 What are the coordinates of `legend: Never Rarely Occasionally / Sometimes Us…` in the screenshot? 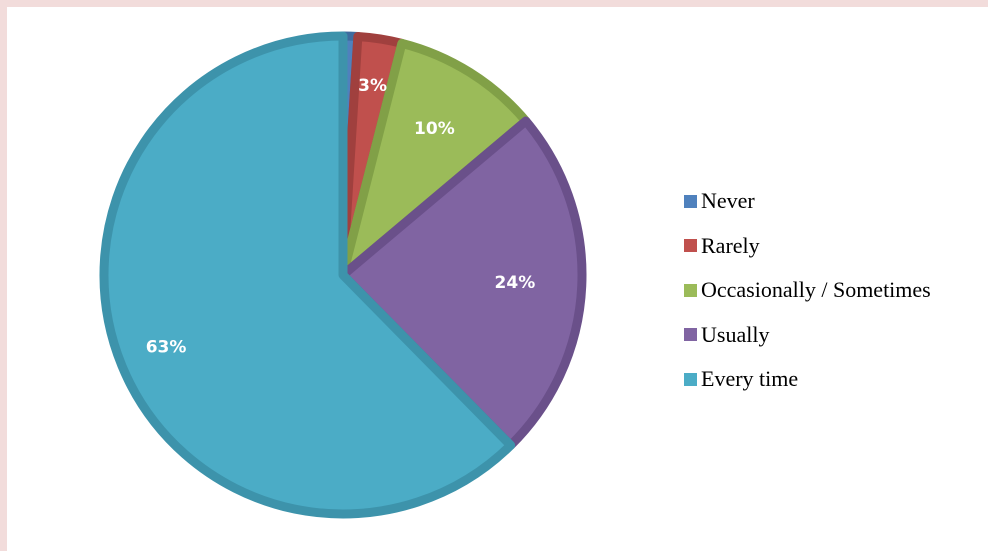 It's located at (807, 290).